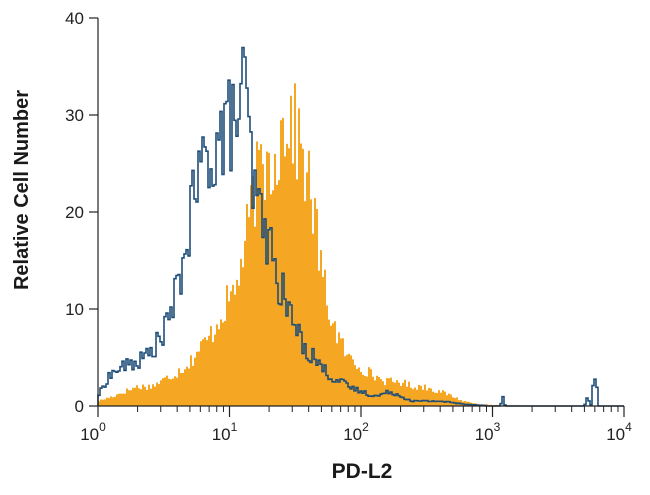 Image resolution: width=650 pixels, height=495 pixels. I want to click on x-tick-label: 10⁰, so click(93, 432).